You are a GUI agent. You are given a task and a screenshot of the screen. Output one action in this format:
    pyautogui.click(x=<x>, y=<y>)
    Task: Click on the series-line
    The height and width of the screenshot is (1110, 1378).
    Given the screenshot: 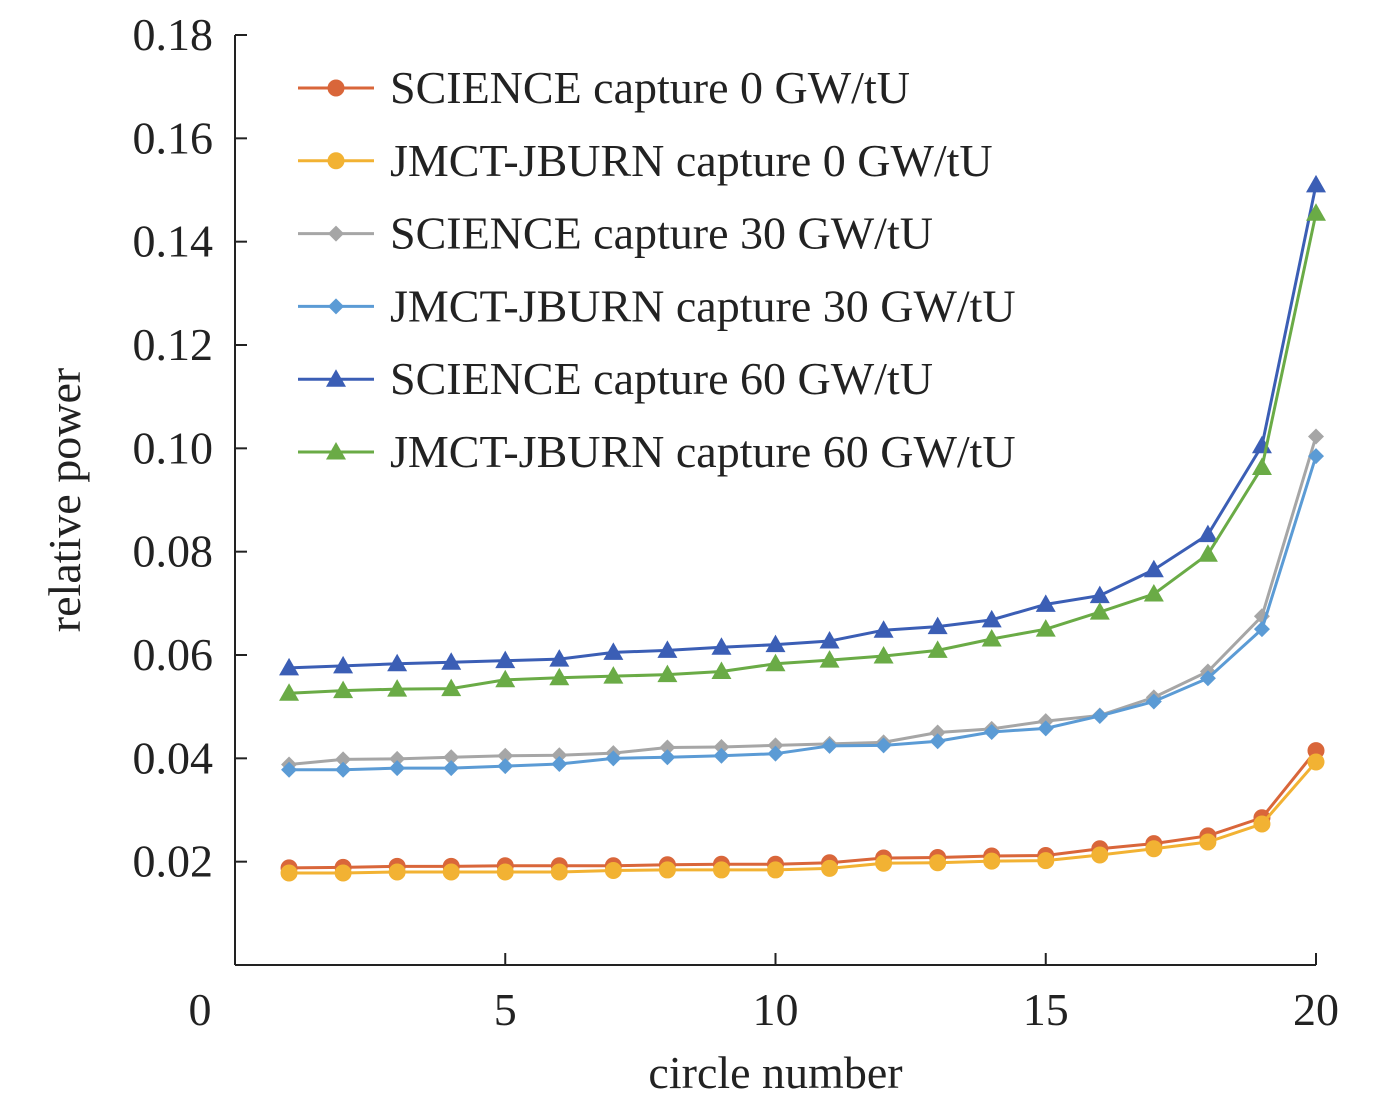 What is the action you would take?
    pyautogui.click(x=803, y=817)
    